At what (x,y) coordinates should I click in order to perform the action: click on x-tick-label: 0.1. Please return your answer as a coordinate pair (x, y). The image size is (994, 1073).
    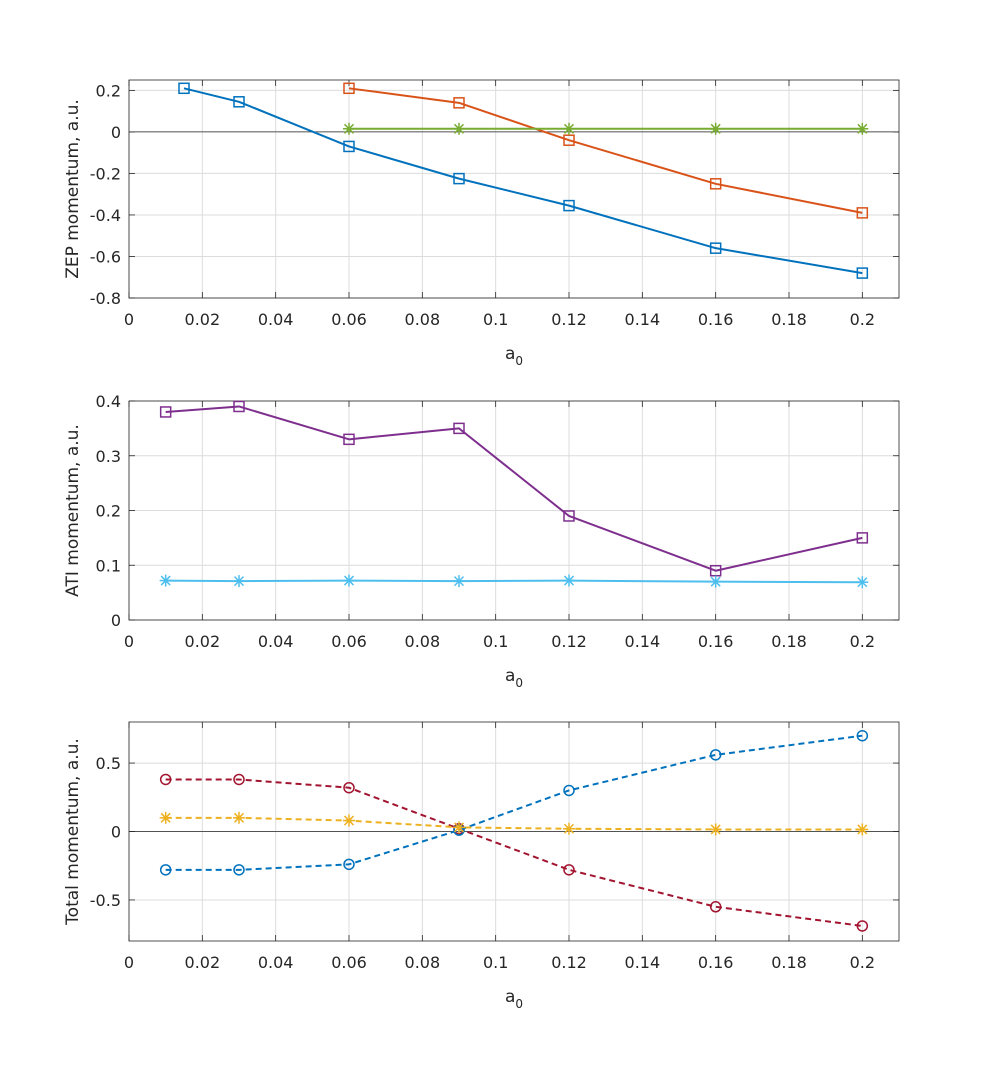
    Looking at the image, I should click on (495, 641).